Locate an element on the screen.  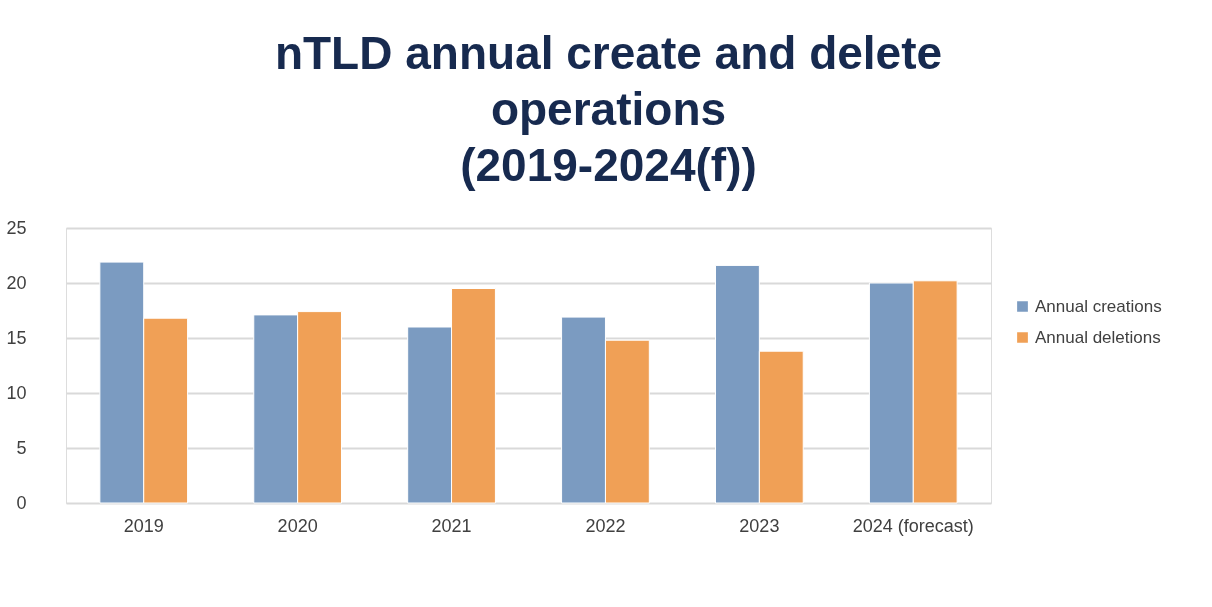
y-tick-label: 0 is located at coordinates (21, 502).